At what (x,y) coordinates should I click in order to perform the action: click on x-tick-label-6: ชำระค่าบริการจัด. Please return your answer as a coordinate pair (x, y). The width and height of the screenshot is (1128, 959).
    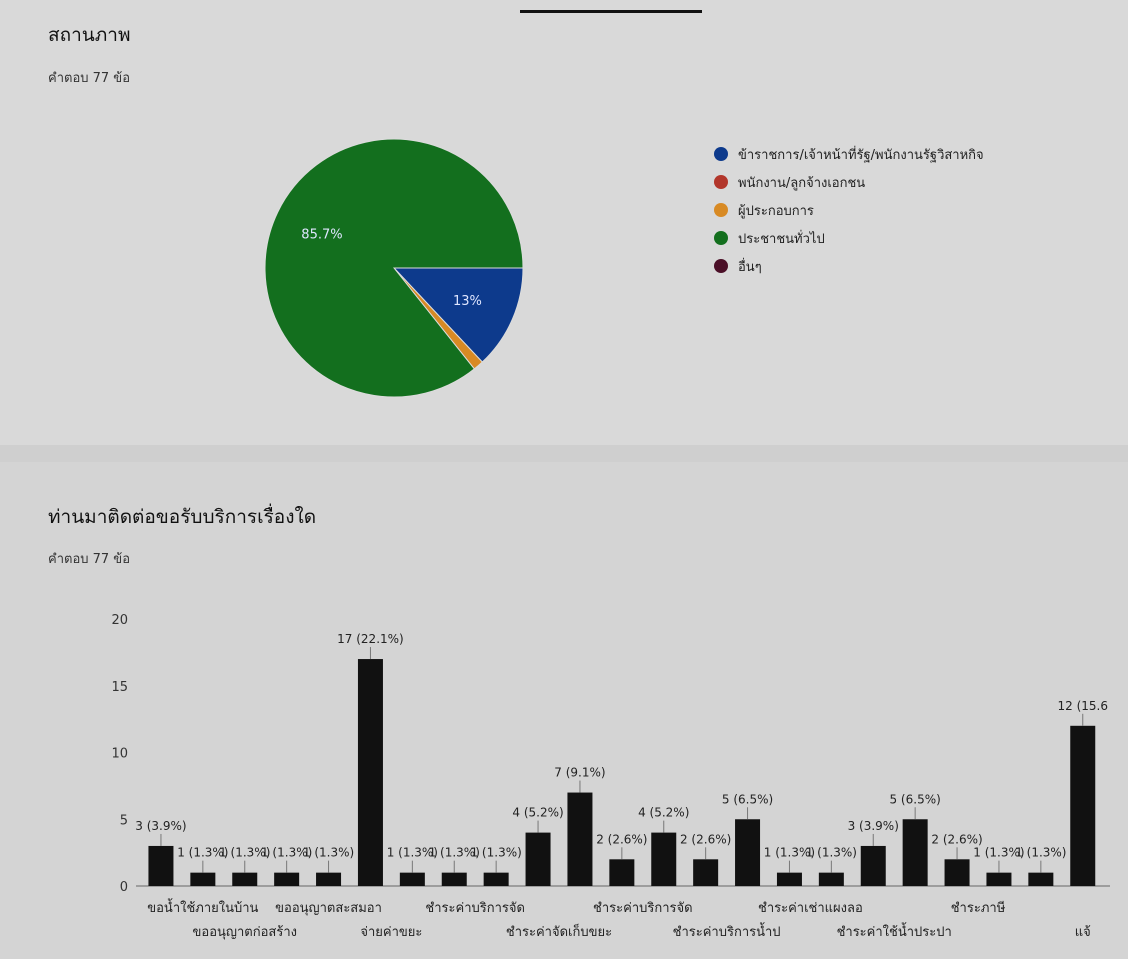
    Looking at the image, I should click on (643, 908).